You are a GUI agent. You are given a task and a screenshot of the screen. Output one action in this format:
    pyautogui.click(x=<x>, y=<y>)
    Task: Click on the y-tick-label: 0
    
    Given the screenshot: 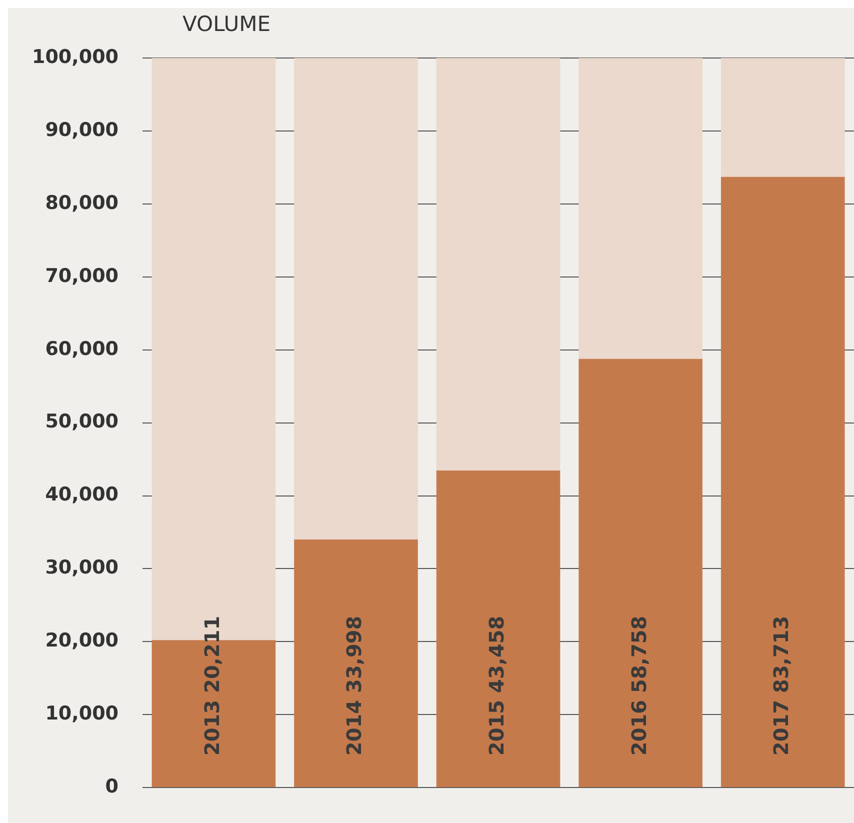 What is the action you would take?
    pyautogui.click(x=112, y=787)
    